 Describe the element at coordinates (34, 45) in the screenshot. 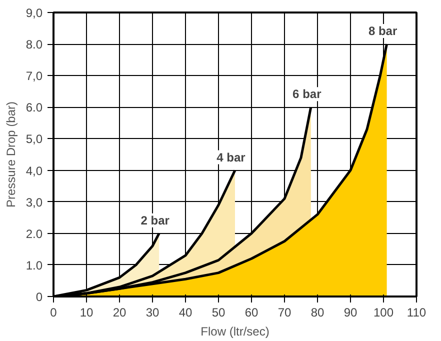

I see `y-tick-label: 8.0` at that location.